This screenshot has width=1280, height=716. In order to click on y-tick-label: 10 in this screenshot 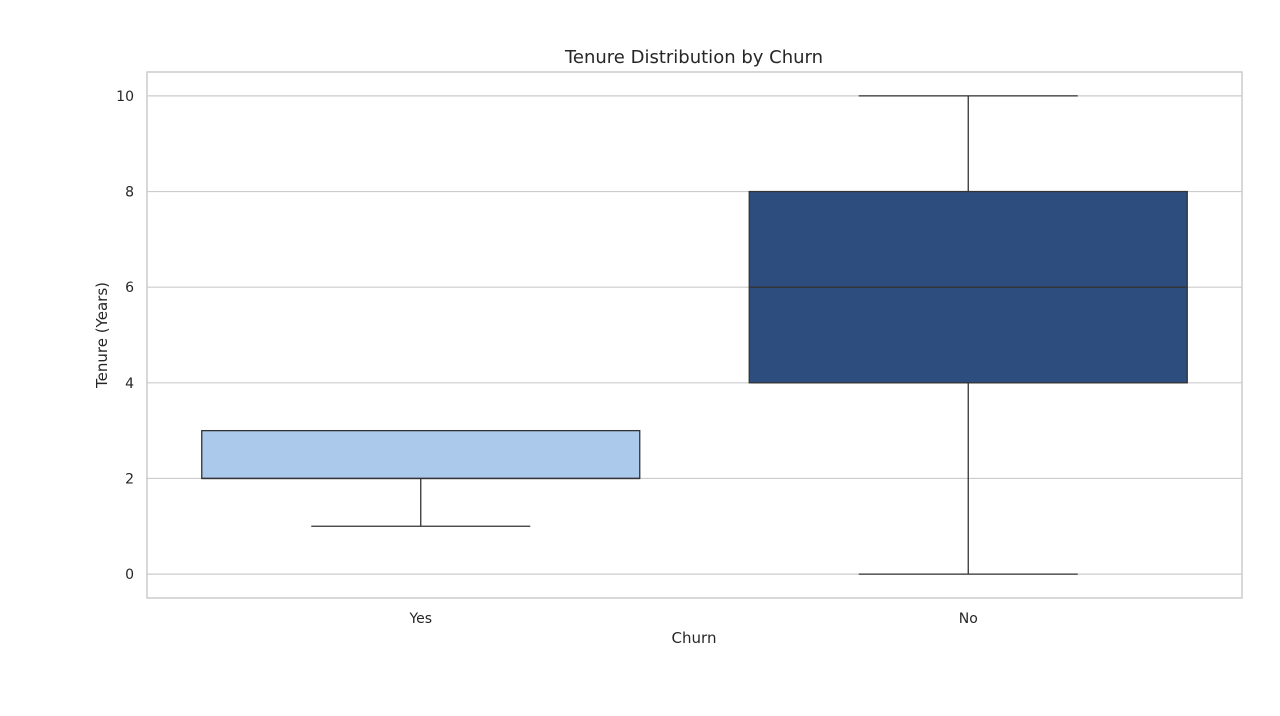, I will do `click(125, 97)`.